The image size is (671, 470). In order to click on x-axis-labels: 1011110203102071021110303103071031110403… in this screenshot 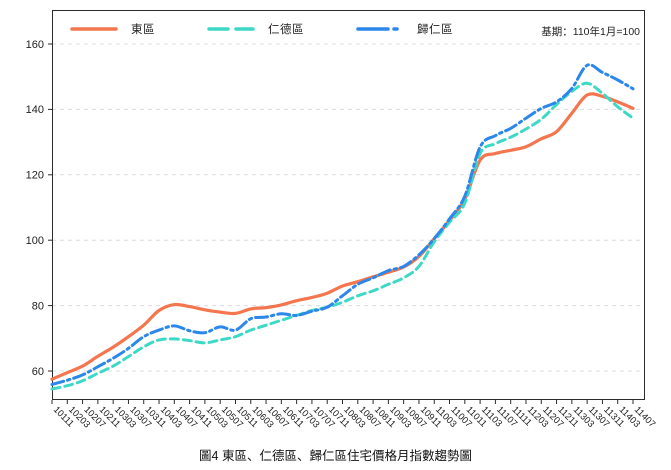, I will do `click(354, 415)`.